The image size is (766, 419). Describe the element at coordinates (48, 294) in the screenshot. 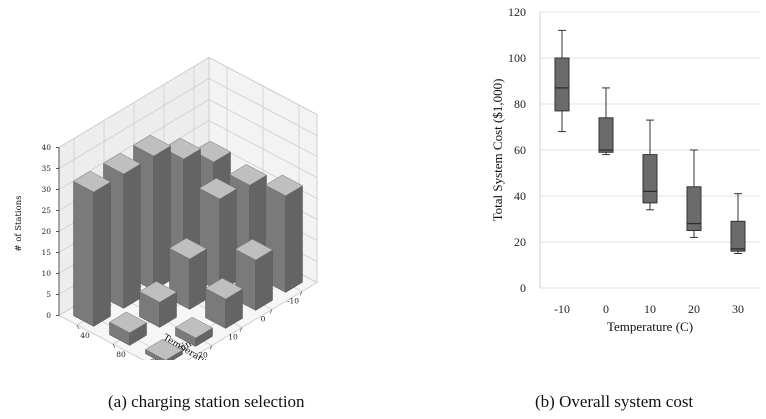

I see `z-tick-label: 5` at that location.